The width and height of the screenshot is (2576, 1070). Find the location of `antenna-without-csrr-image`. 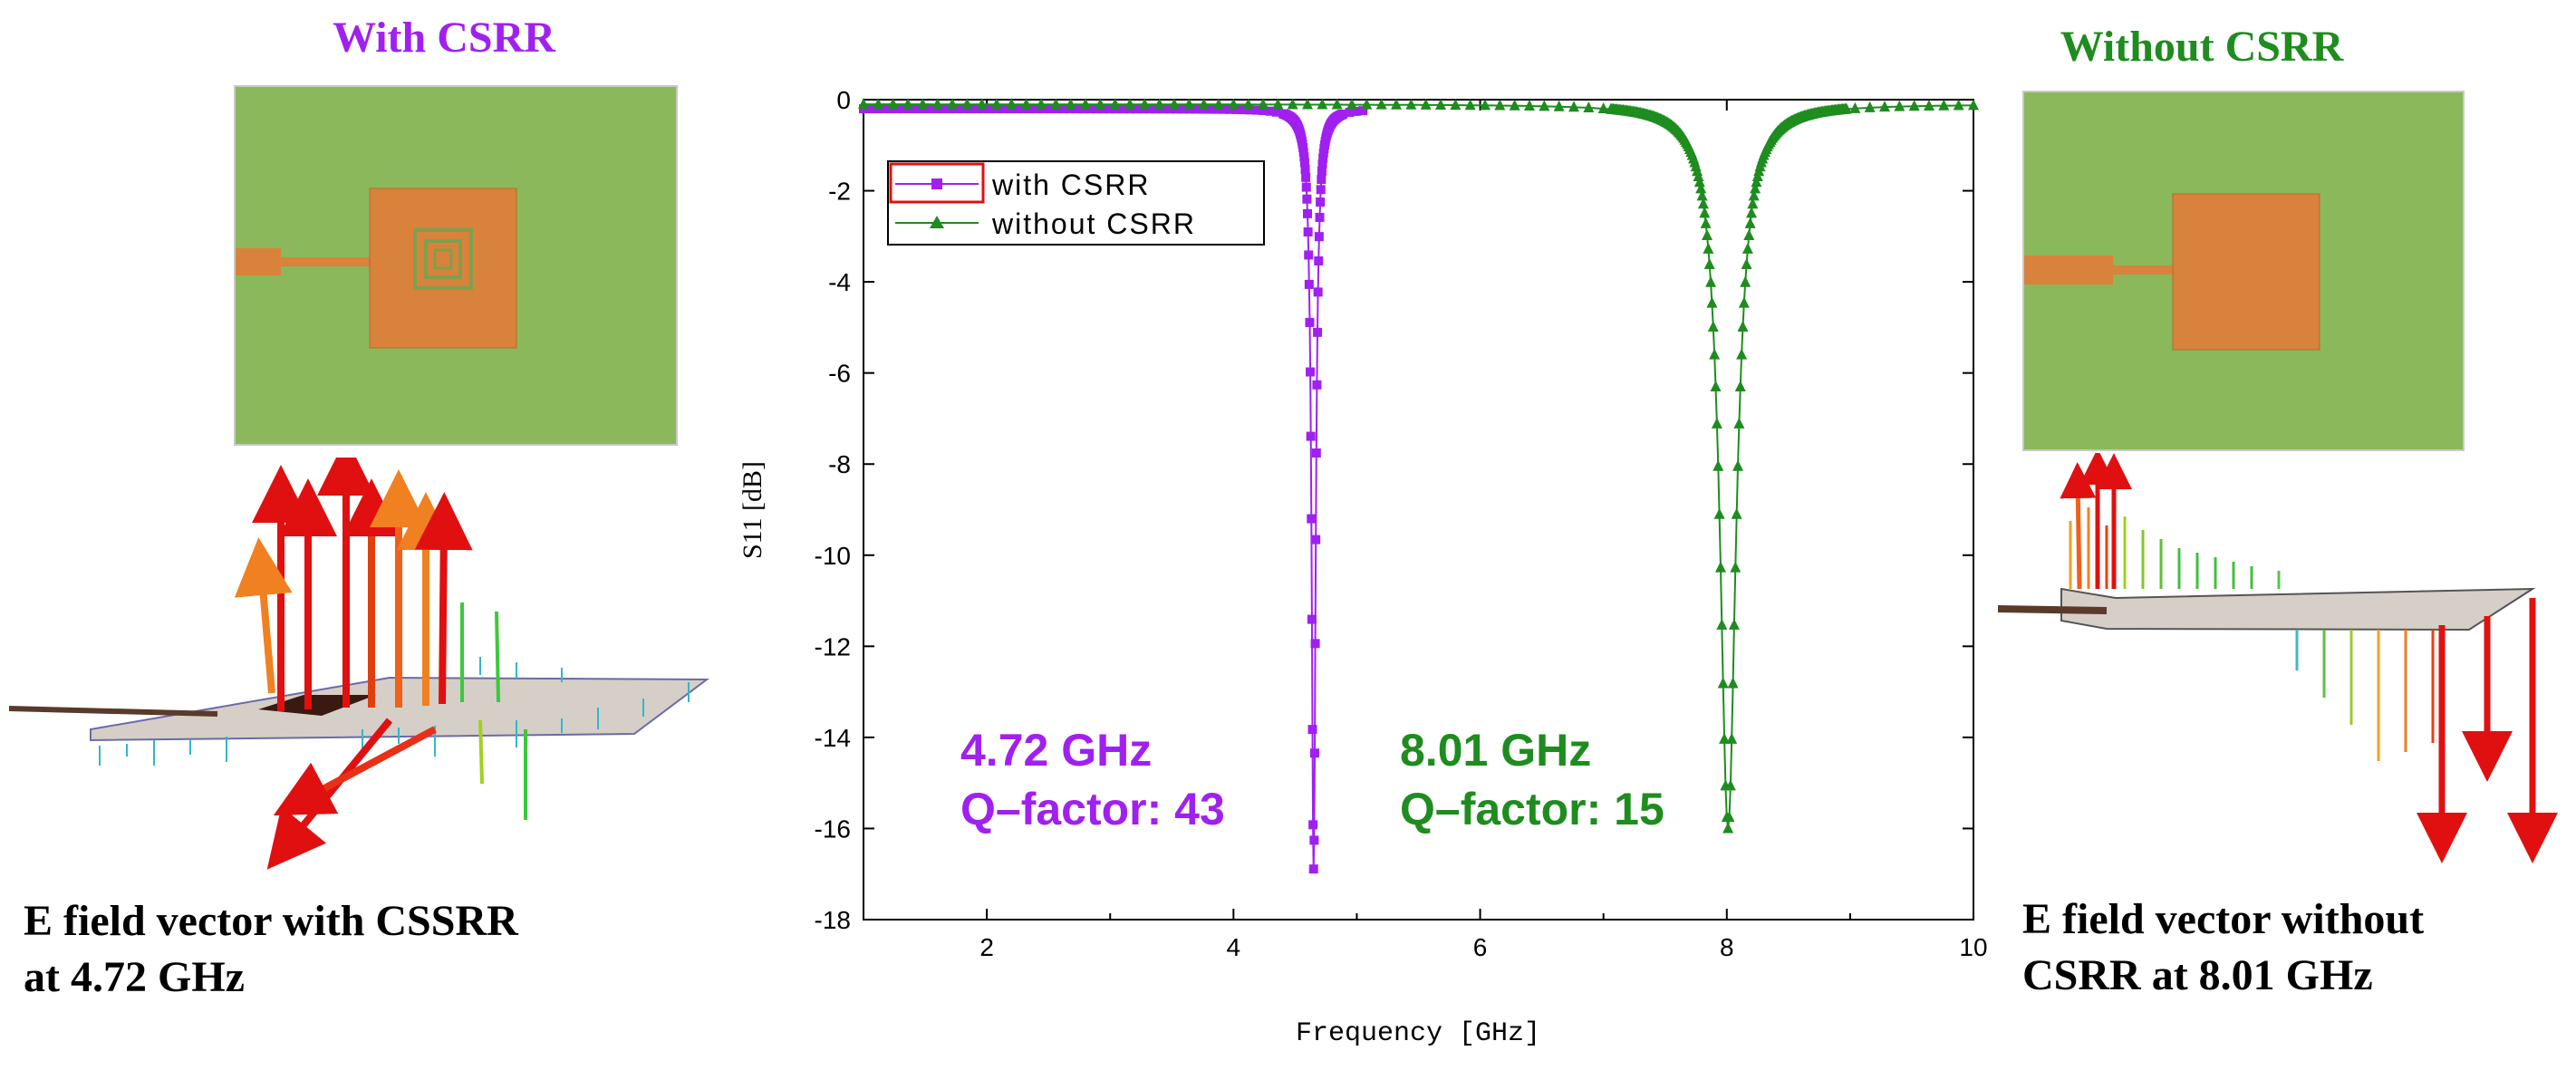

antenna-without-csrr-image is located at coordinates (2243, 271).